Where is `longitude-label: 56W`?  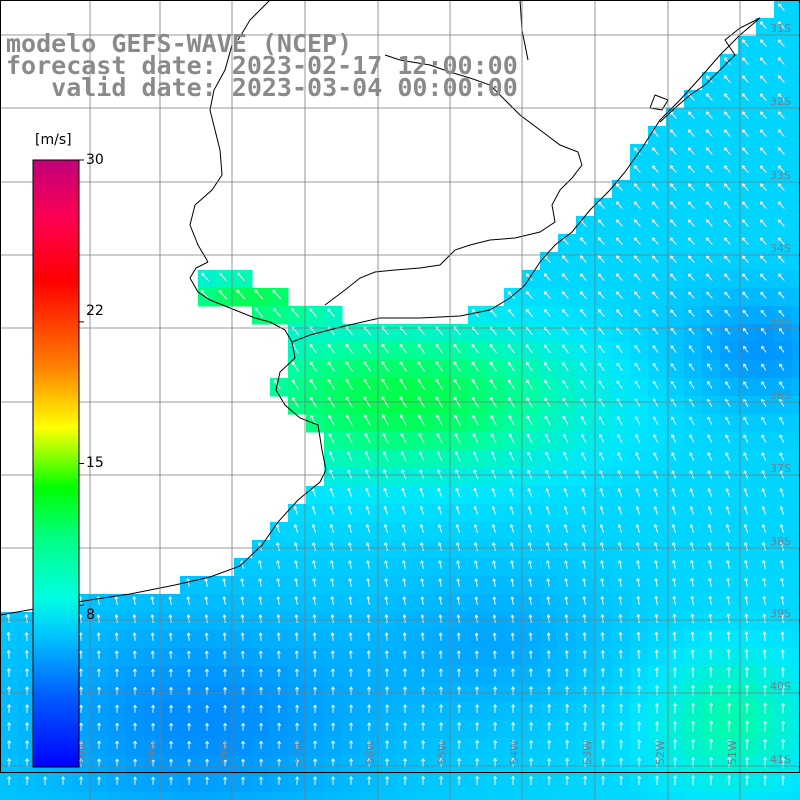 longitude-label: 56W is located at coordinates (370, 752).